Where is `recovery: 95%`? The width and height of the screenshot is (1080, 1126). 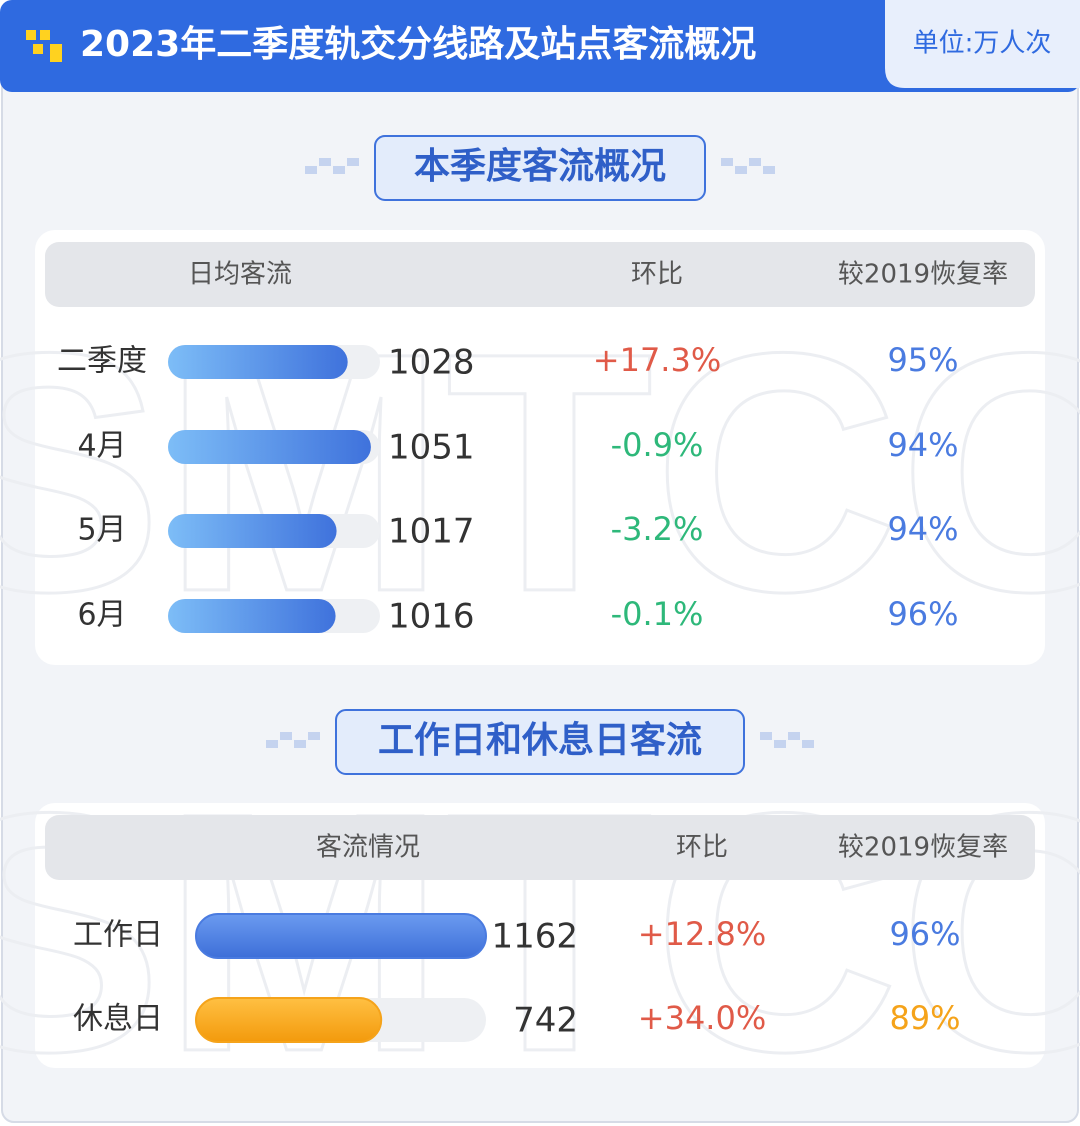 recovery: 95% is located at coordinates (922, 360).